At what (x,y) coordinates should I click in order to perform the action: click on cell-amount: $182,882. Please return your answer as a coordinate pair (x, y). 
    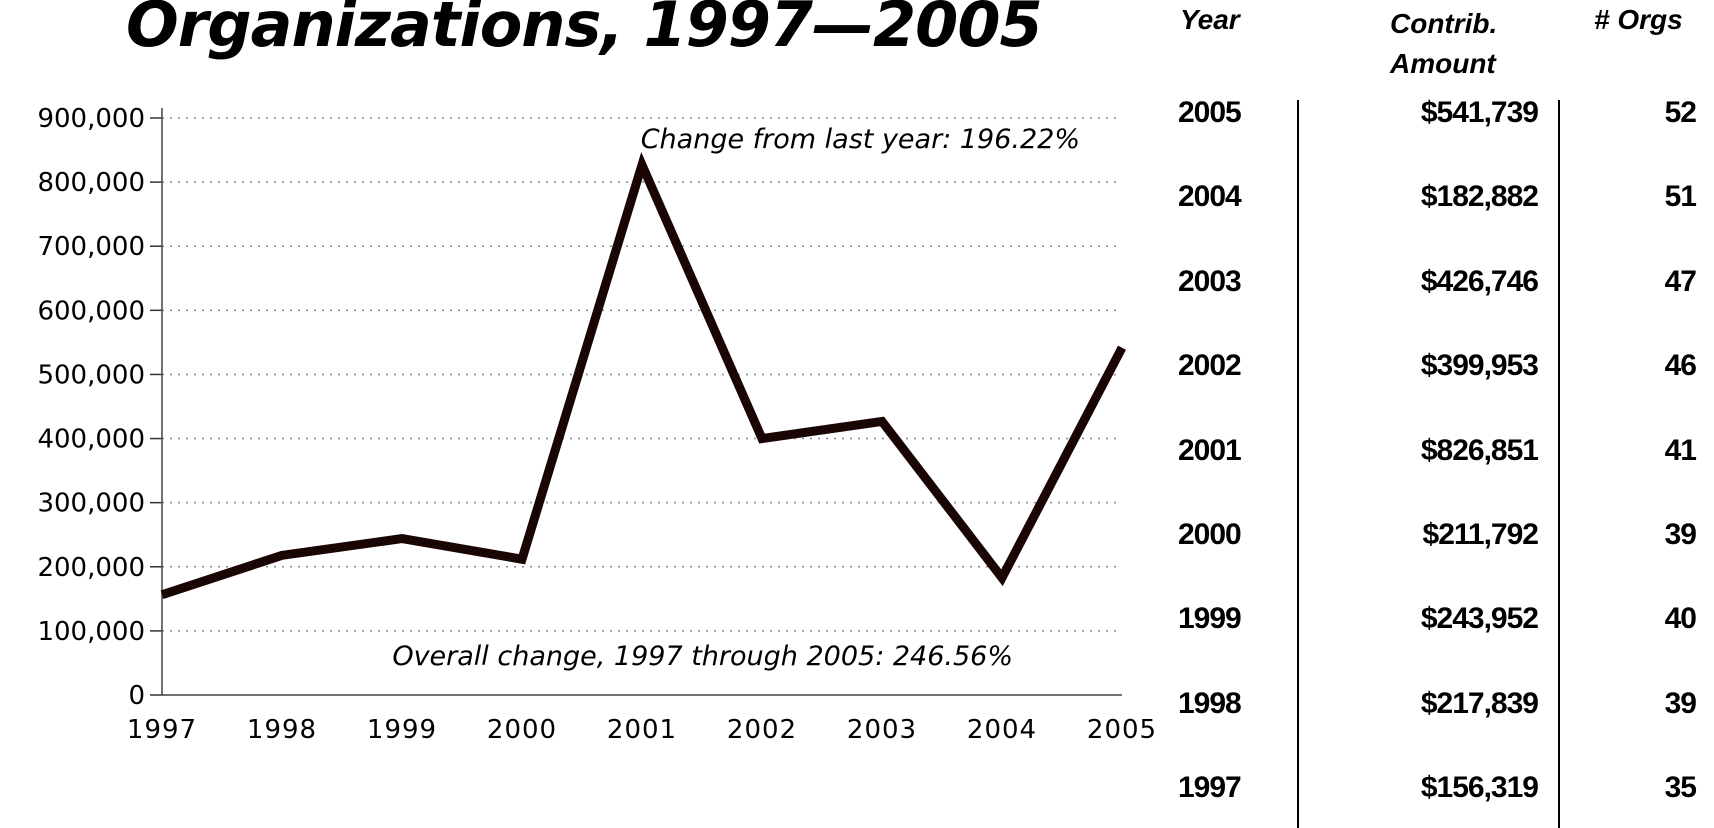
    Looking at the image, I should click on (1479, 197).